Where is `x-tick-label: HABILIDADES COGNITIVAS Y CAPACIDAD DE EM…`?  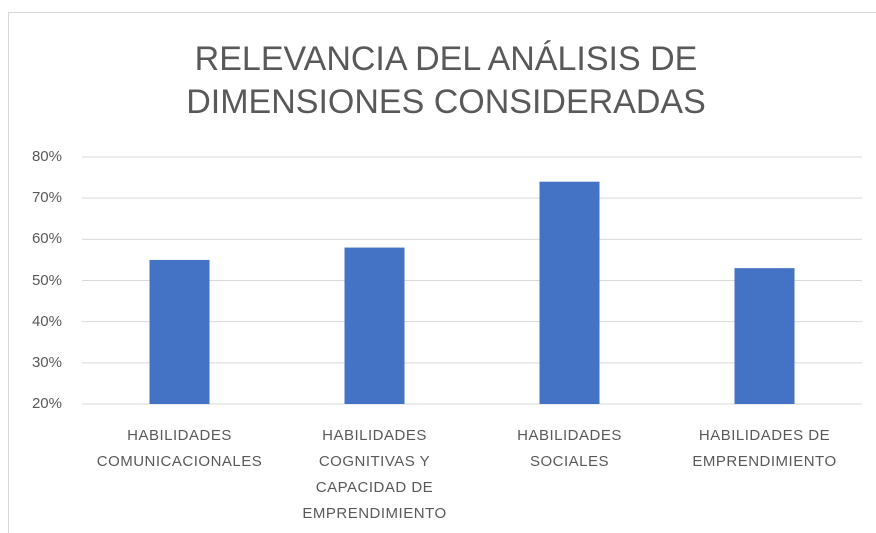 x-tick-label: HABILIDADES COGNITIVAS Y CAPACIDAD DE EM… is located at coordinates (374, 474).